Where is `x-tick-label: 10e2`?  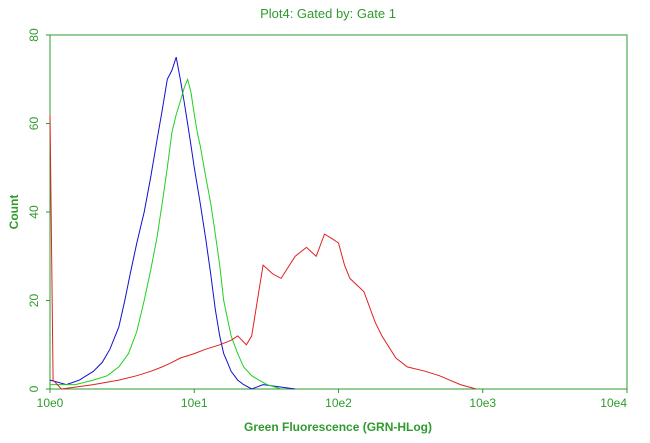 x-tick-label: 10e2 is located at coordinates (338, 403).